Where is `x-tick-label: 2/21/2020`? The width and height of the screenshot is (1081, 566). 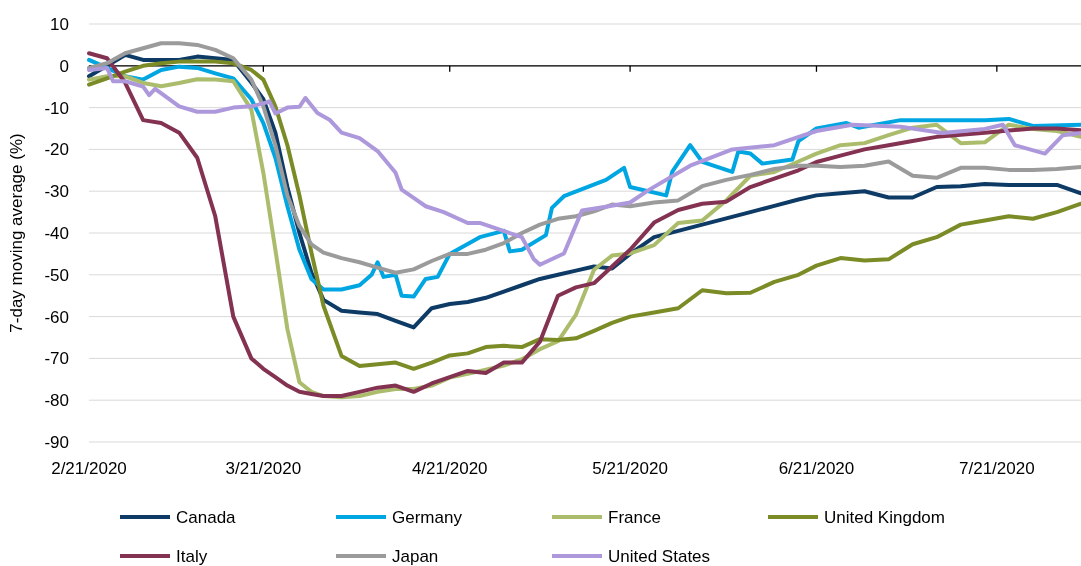
x-tick-label: 2/21/2020 is located at coordinates (89, 468).